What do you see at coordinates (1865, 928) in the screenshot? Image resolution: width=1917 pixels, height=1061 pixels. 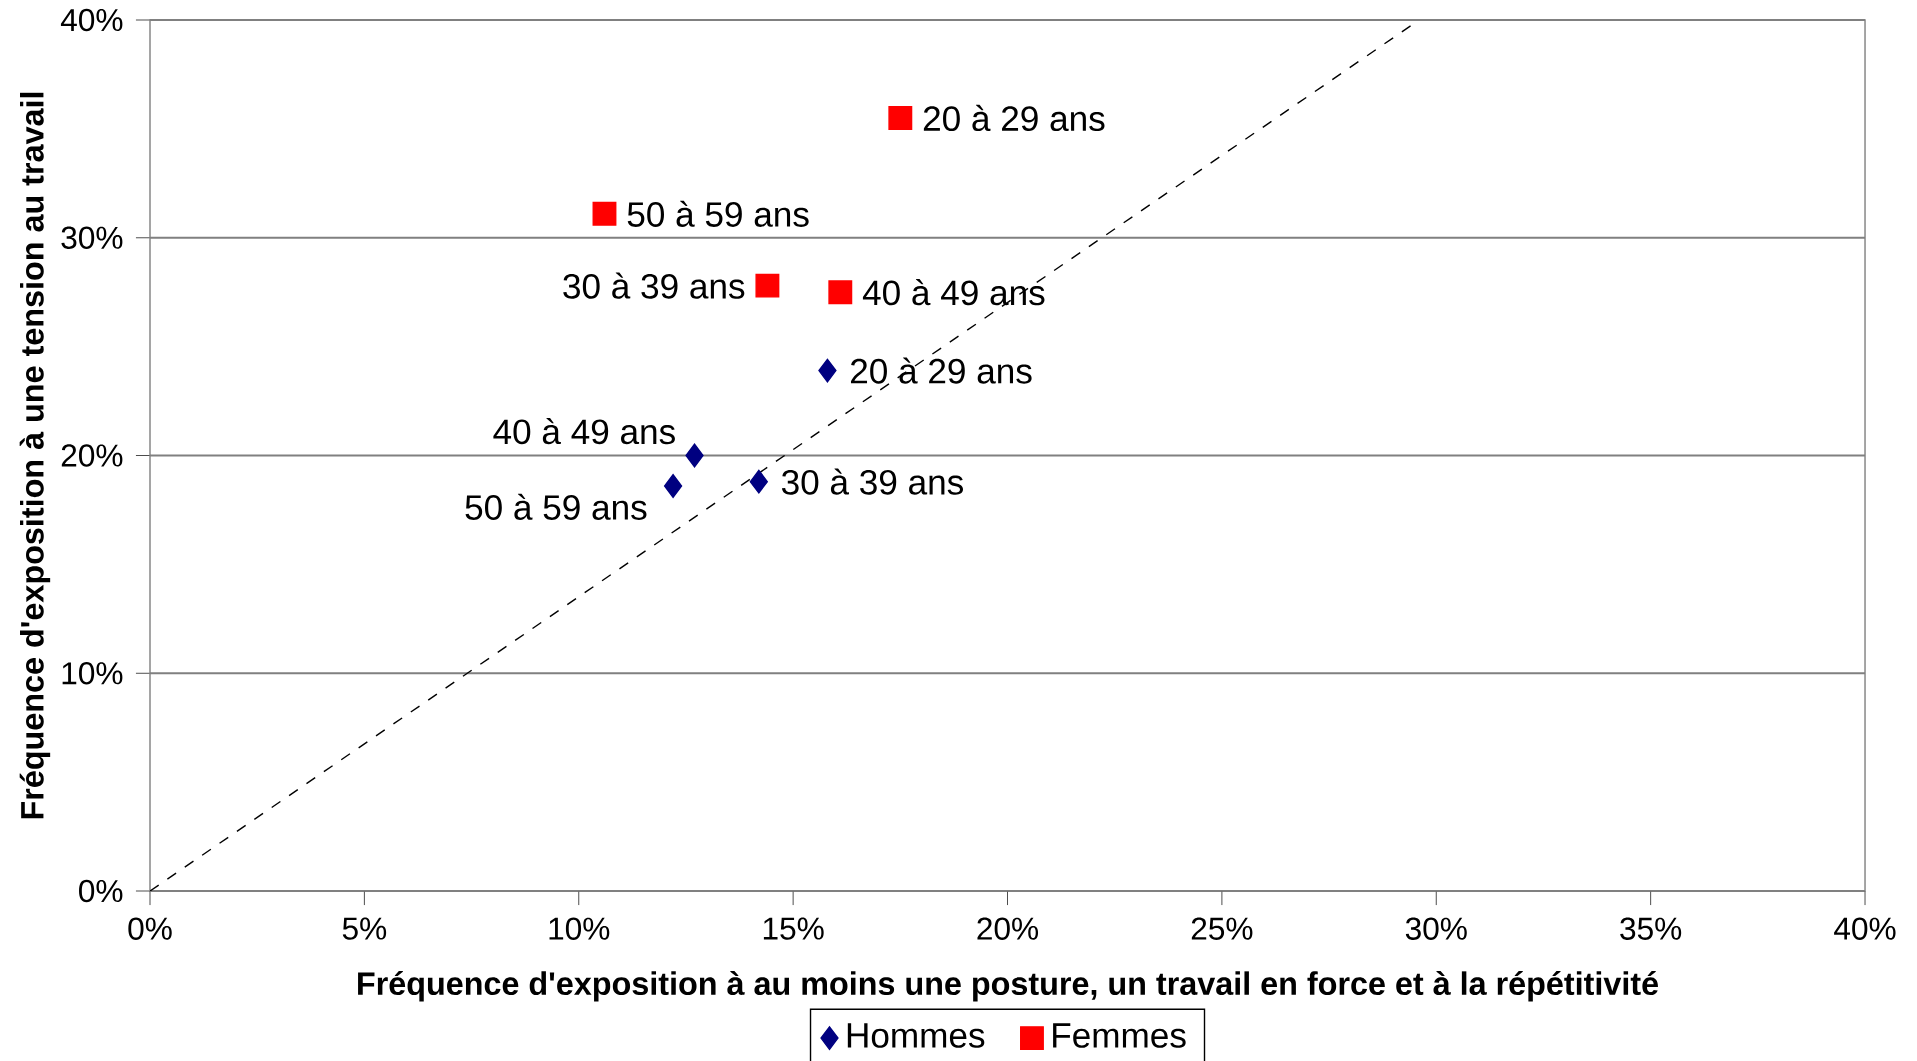 I see `x-tick-label: 40%` at bounding box center [1865, 928].